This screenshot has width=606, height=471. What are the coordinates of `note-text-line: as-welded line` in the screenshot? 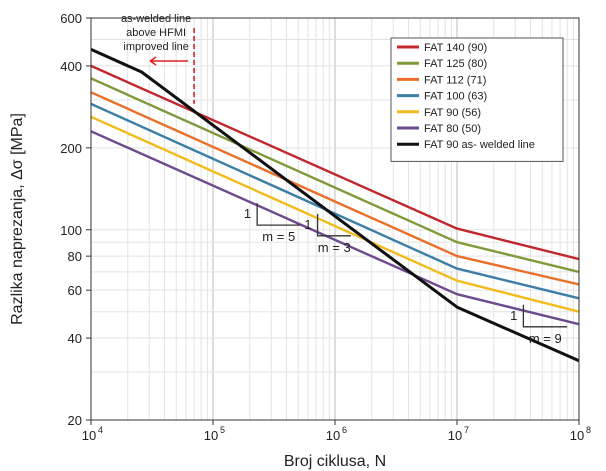 It's located at (156, 19).